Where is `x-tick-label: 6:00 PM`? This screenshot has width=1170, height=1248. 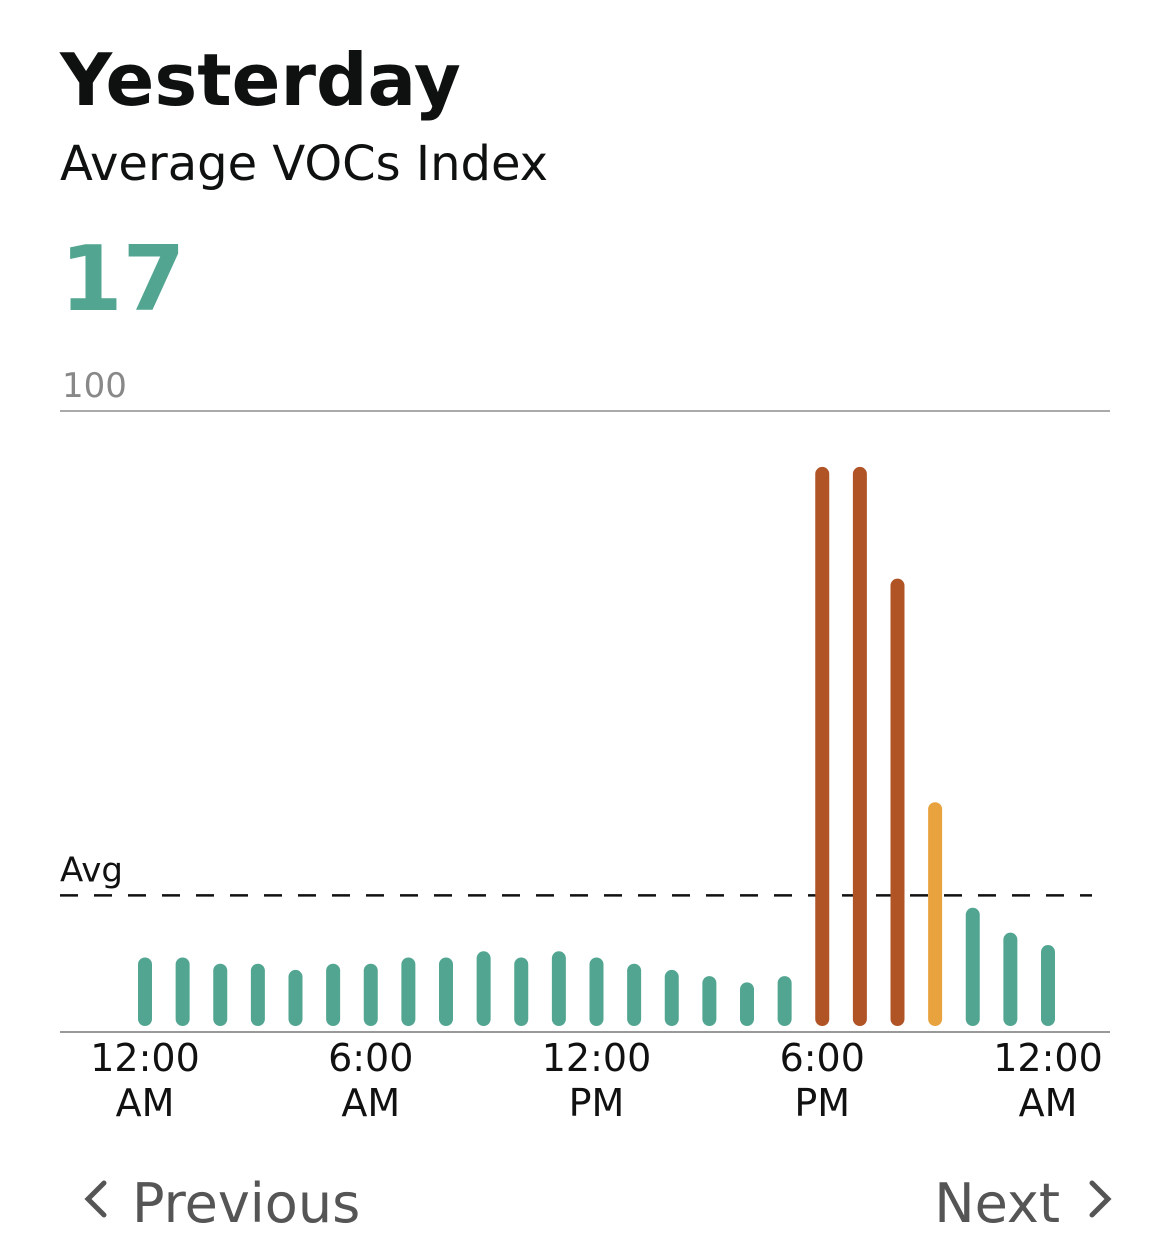 x-tick-label: 6:00 PM is located at coordinates (822, 1080).